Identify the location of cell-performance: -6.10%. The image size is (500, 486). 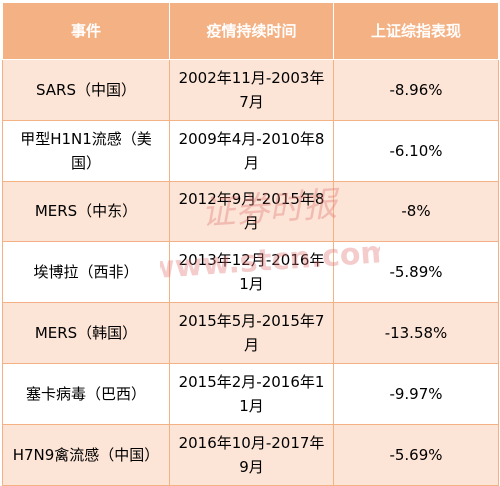
(416, 150).